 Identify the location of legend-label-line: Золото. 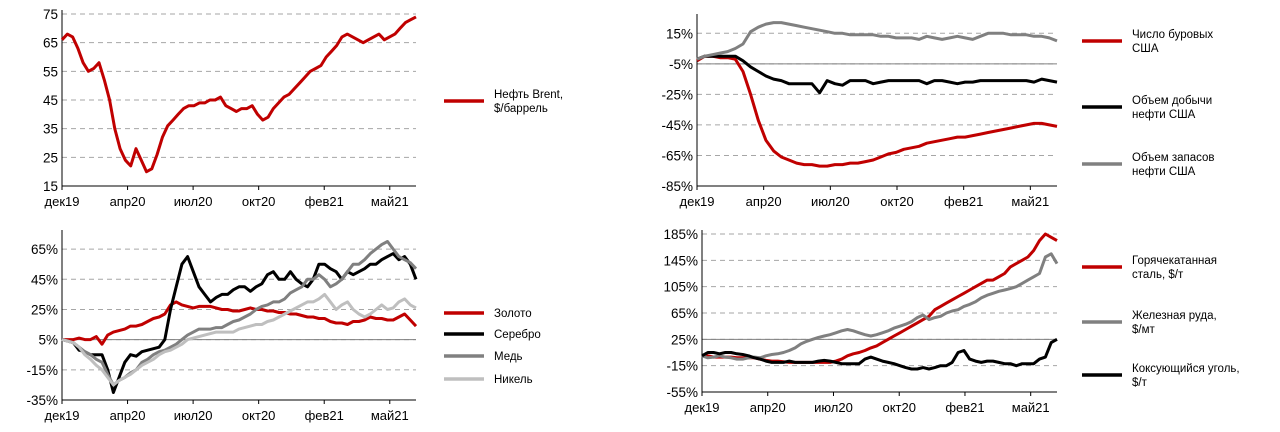
(513, 314).